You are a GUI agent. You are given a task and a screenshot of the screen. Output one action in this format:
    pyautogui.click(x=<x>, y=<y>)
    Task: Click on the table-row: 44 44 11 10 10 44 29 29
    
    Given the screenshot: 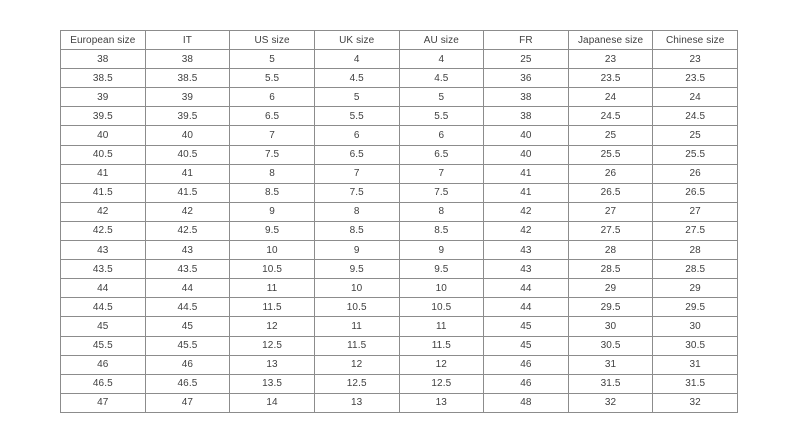 What is the action you would take?
    pyautogui.click(x=399, y=288)
    